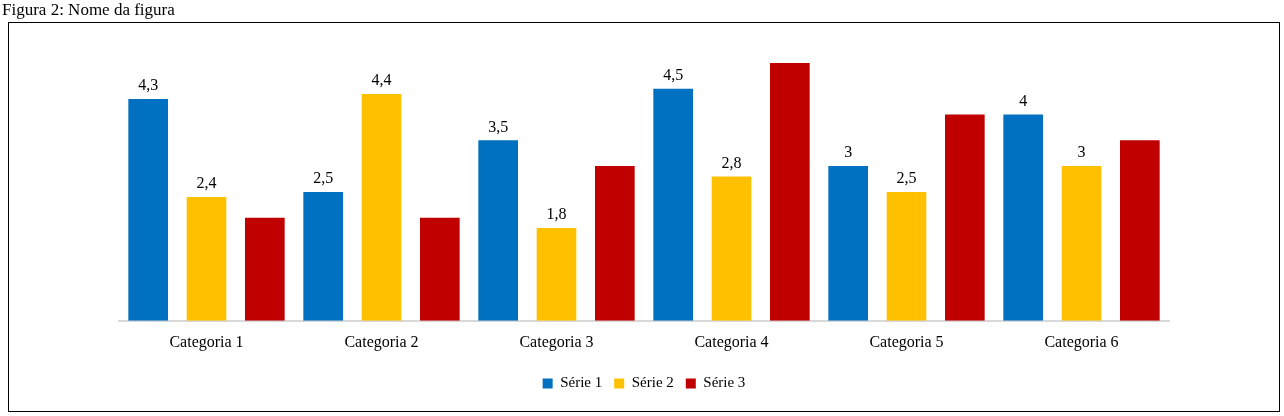 Image resolution: width=1284 pixels, height=416 pixels. I want to click on data-label: 2,8, so click(731, 162).